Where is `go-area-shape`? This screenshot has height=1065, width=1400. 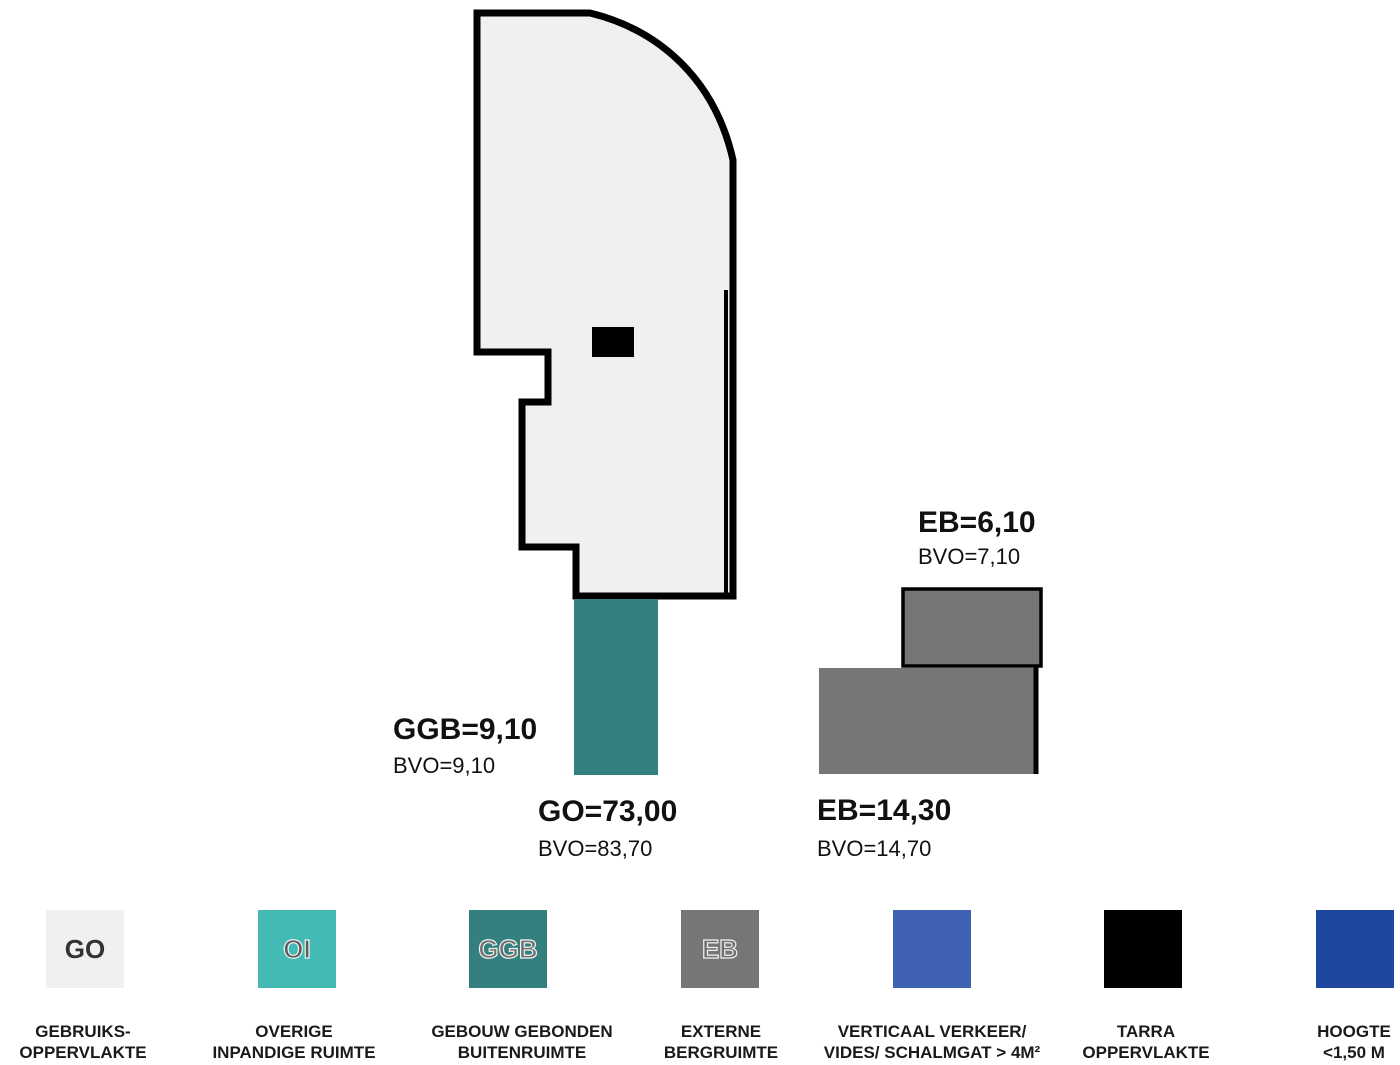 go-area-shape is located at coordinates (605, 304).